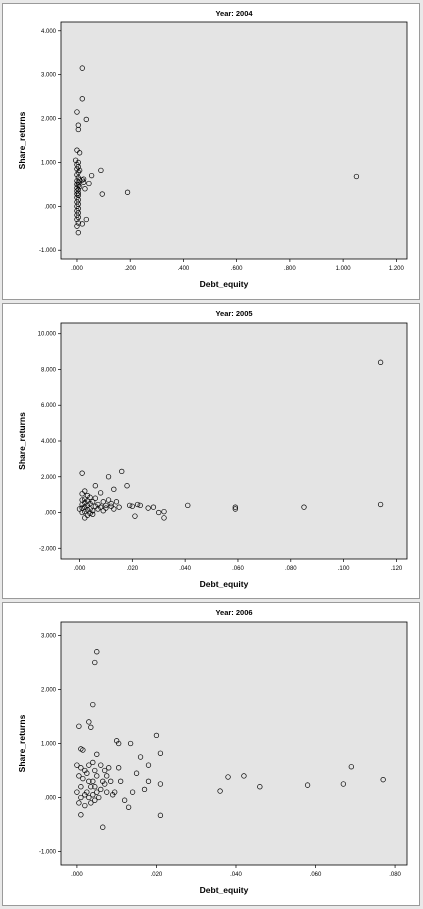 The image size is (423, 909). I want to click on x-tick-label: .020, so click(157, 875).